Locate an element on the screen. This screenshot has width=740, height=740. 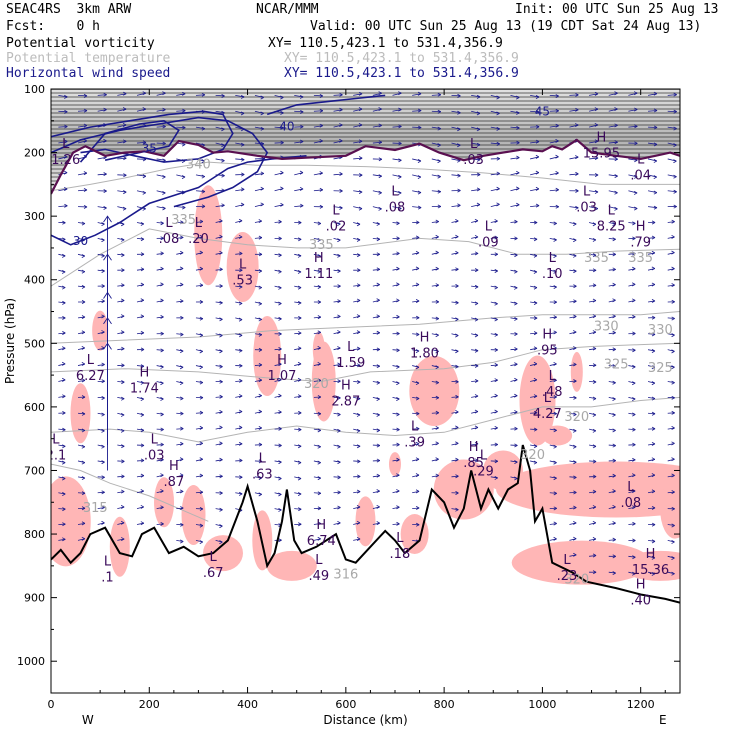
extremum-value: 15.95 is located at coordinates (601, 153).